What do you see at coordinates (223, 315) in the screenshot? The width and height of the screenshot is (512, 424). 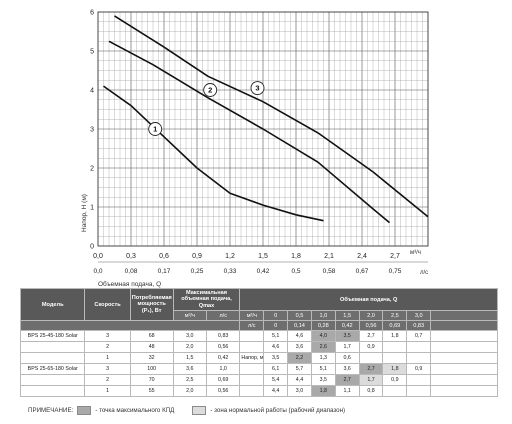 I see `th-qmax-ls: л/с` at bounding box center [223, 315].